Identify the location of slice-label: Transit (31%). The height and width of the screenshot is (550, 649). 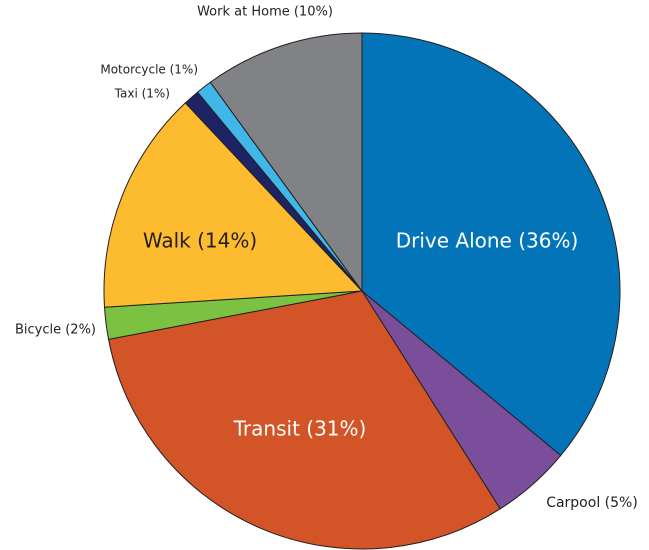
(300, 429).